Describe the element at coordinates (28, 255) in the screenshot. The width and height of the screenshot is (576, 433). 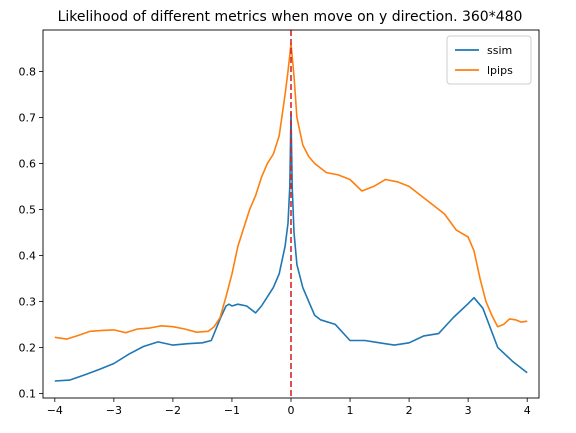
I see `y-tick-label: 0.4` at that location.